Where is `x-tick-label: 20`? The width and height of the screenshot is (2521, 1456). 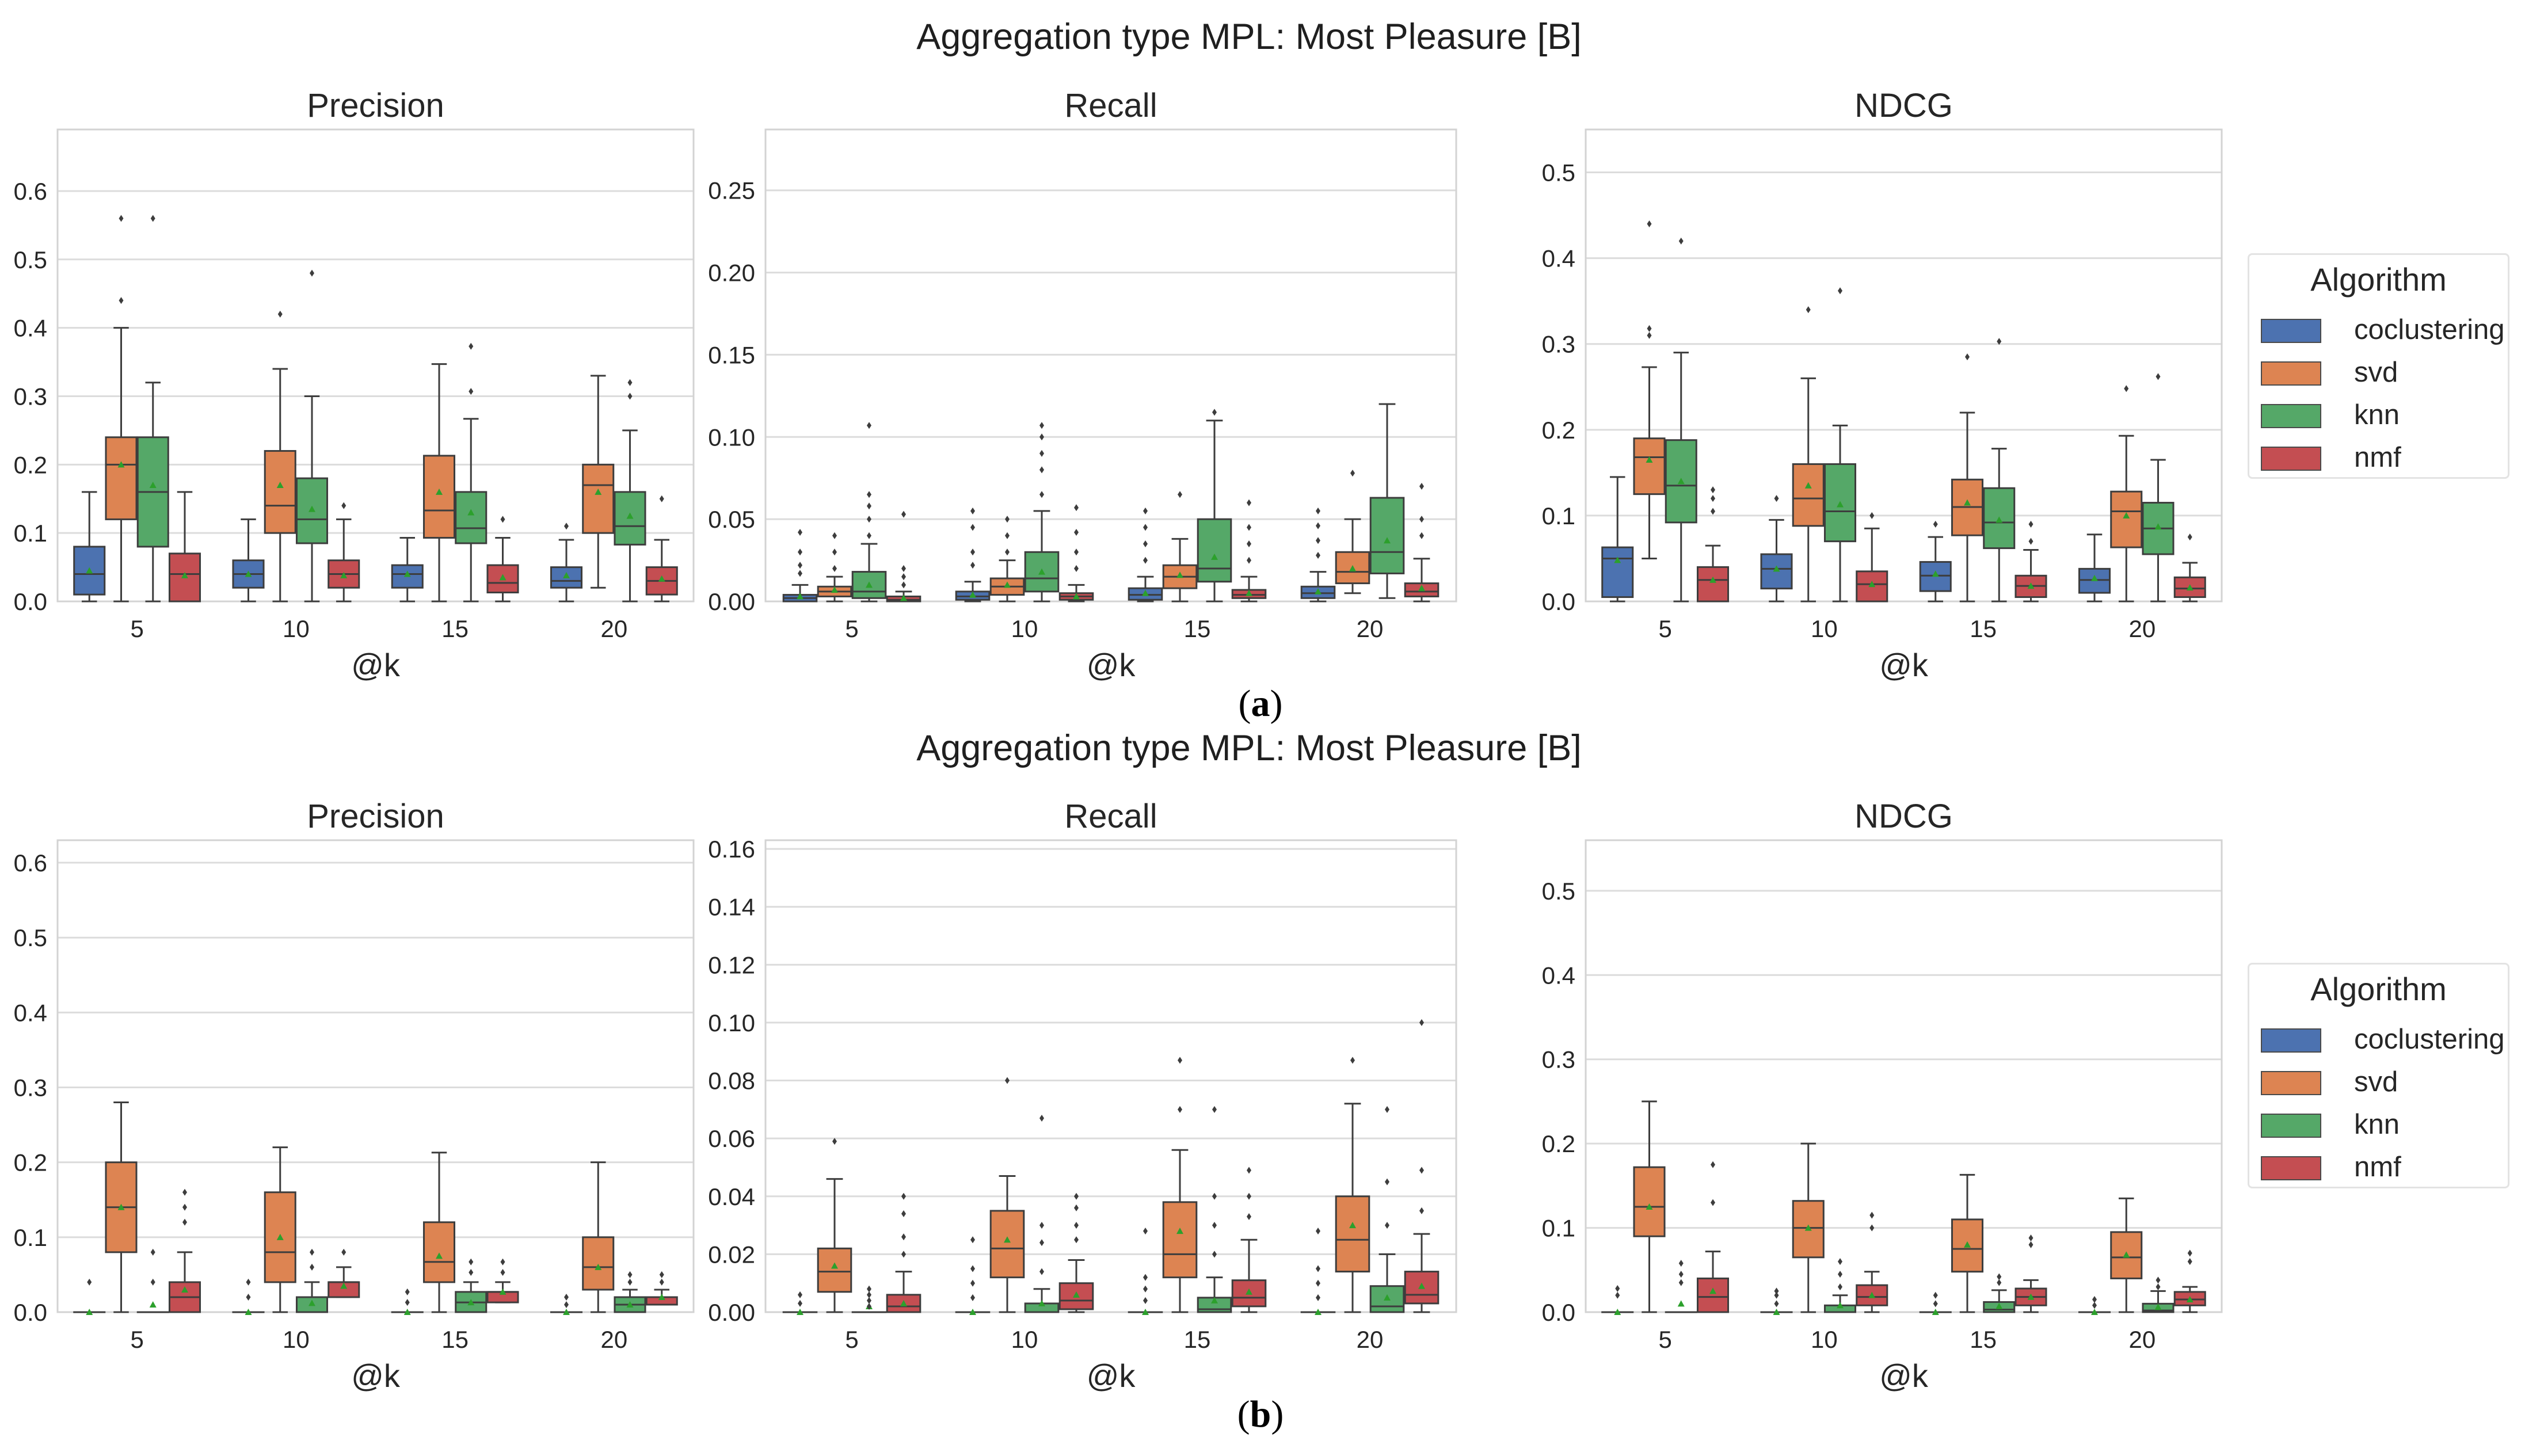
x-tick-label: 20 is located at coordinates (614, 1339).